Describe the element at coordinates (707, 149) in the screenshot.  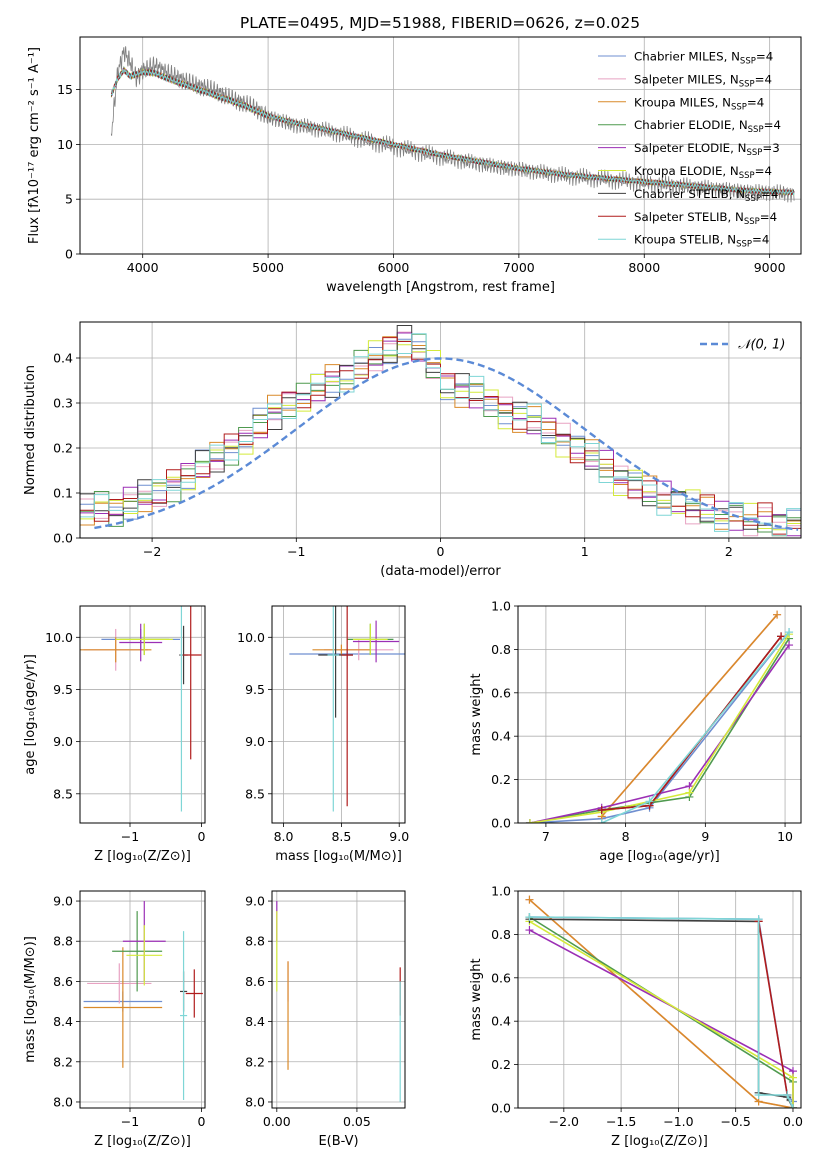
I see `legend-entry: Salpeter ELODIE, NSSP=3` at that location.